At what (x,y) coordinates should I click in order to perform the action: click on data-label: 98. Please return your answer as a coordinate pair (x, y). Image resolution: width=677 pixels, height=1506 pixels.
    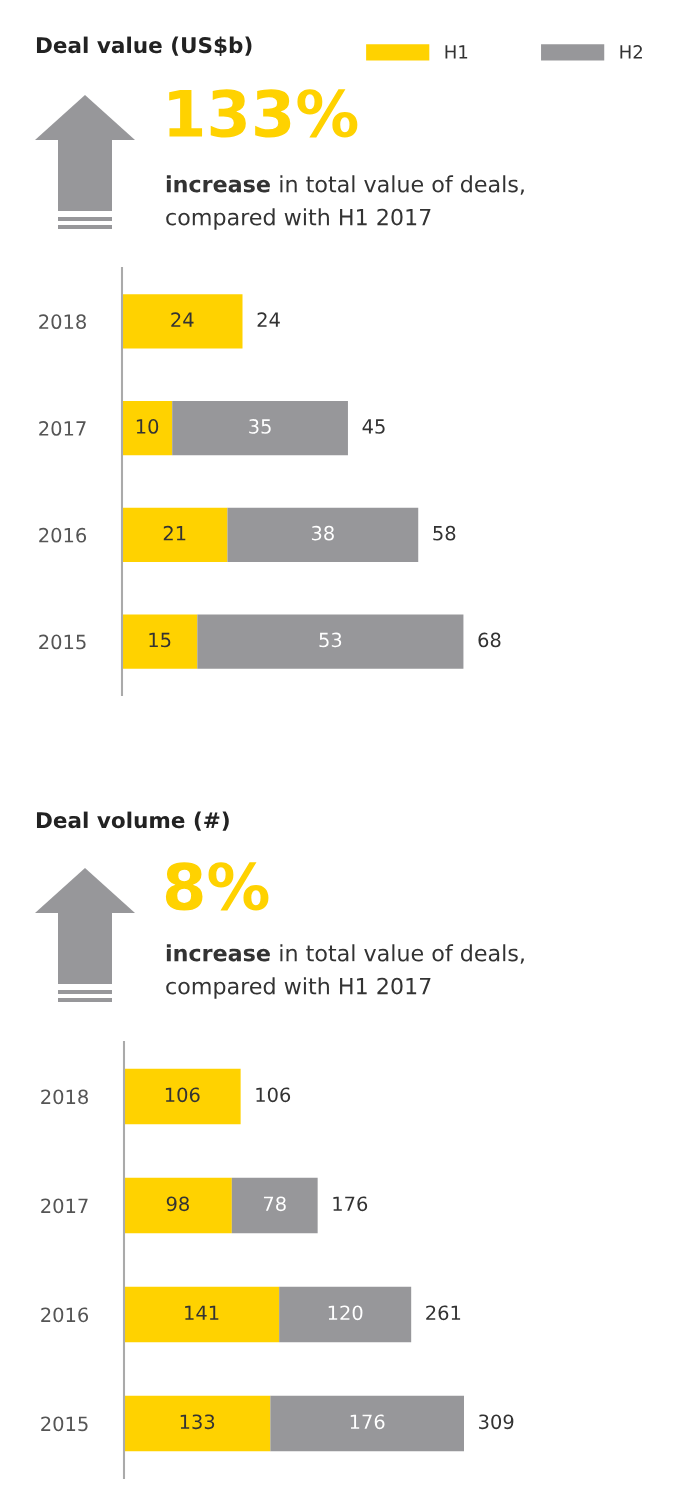
    Looking at the image, I should click on (177, 1204).